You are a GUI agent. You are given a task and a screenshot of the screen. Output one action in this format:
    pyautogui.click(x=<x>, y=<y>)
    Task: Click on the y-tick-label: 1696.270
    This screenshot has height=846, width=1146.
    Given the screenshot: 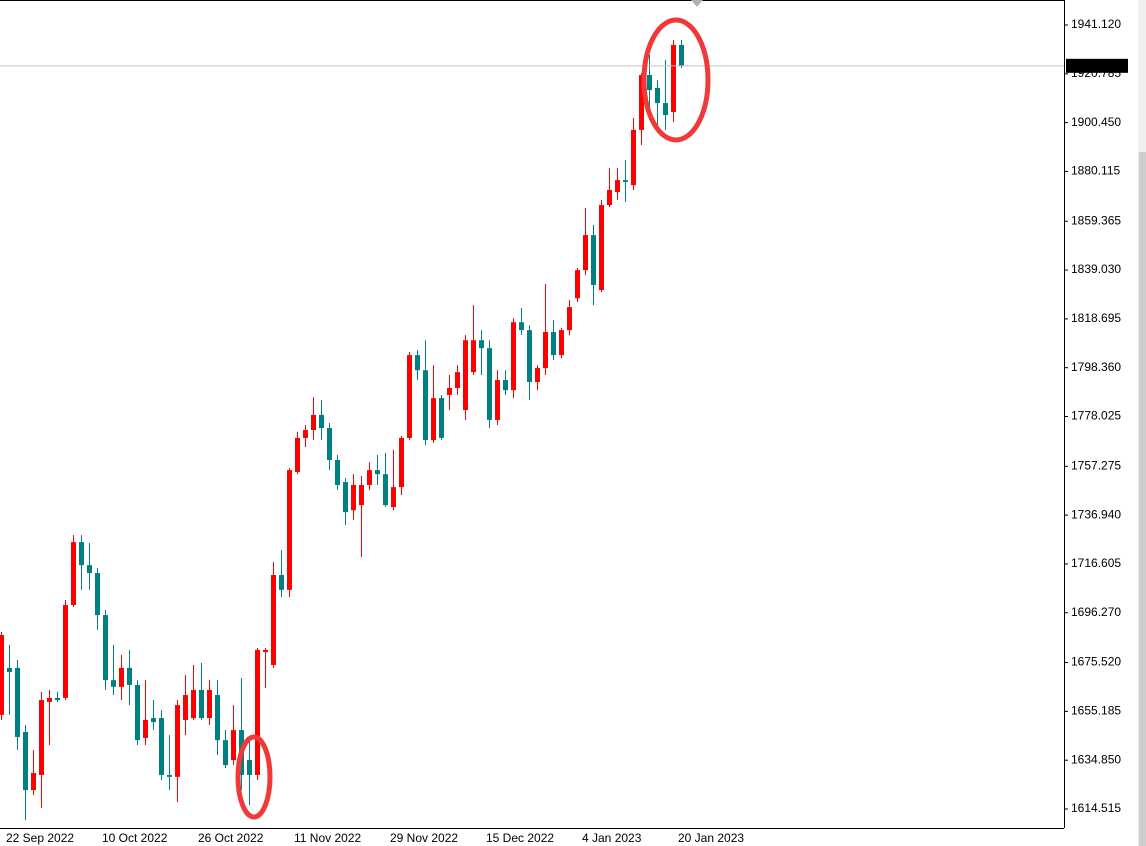 What is the action you would take?
    pyautogui.click(x=1096, y=612)
    